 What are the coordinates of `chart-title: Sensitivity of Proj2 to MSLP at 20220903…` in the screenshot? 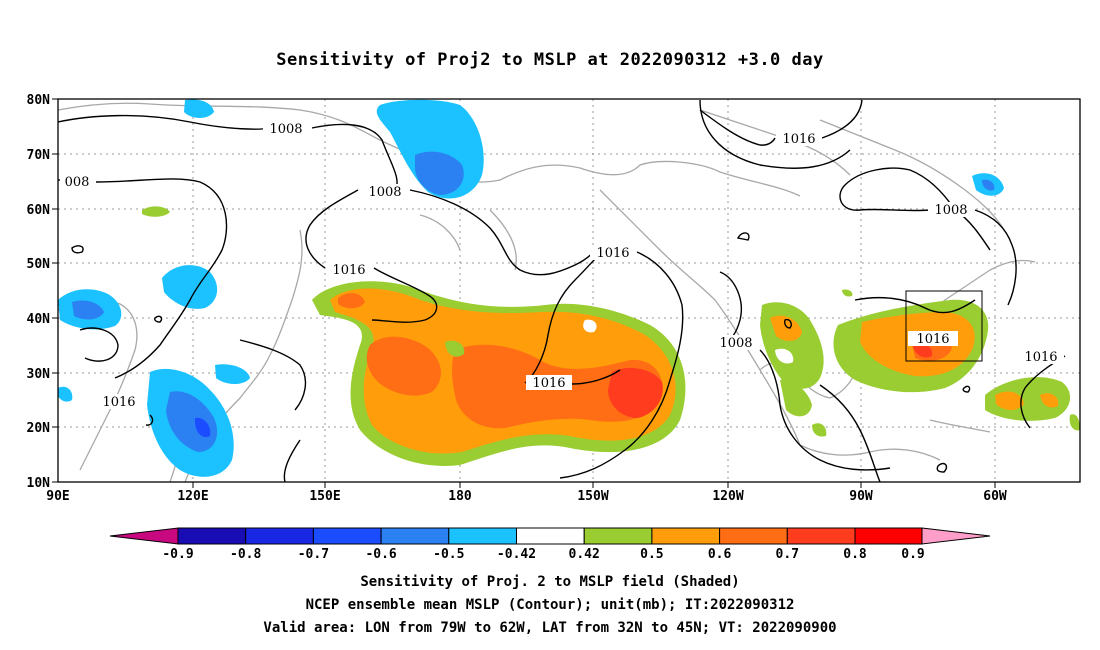 It's located at (550, 60).